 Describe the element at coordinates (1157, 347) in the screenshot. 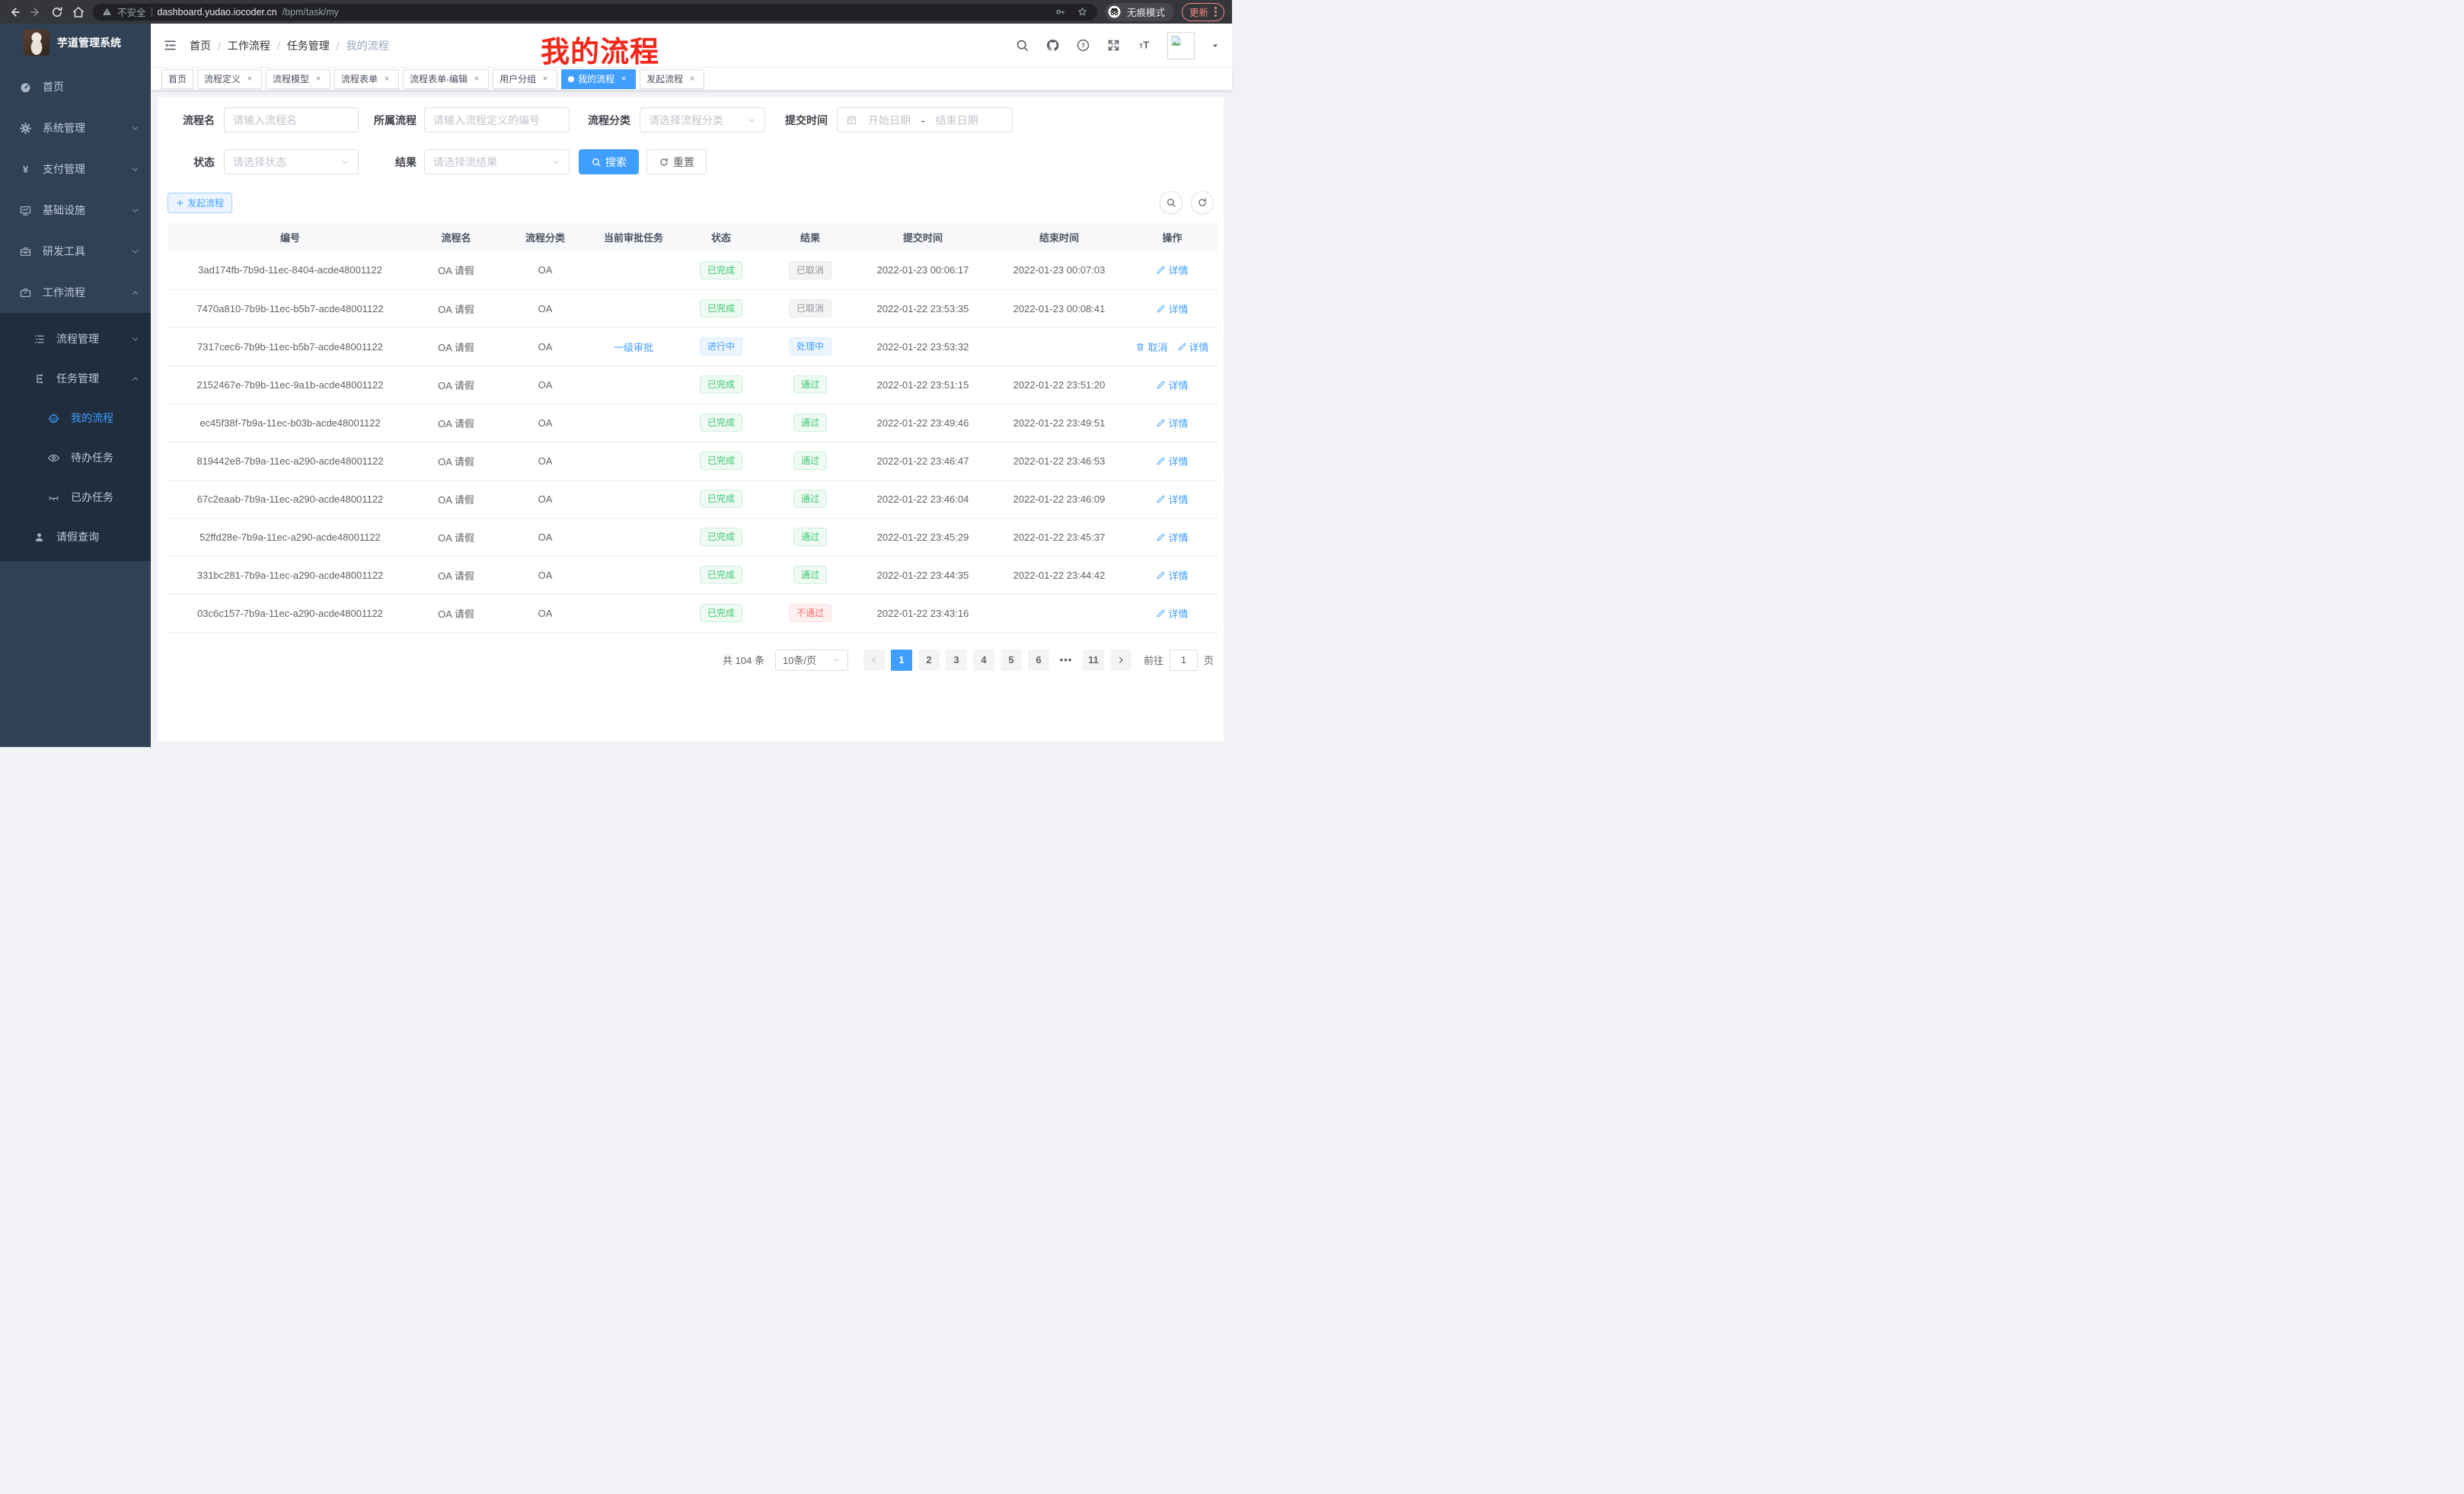

I see `action-label: 取消` at that location.